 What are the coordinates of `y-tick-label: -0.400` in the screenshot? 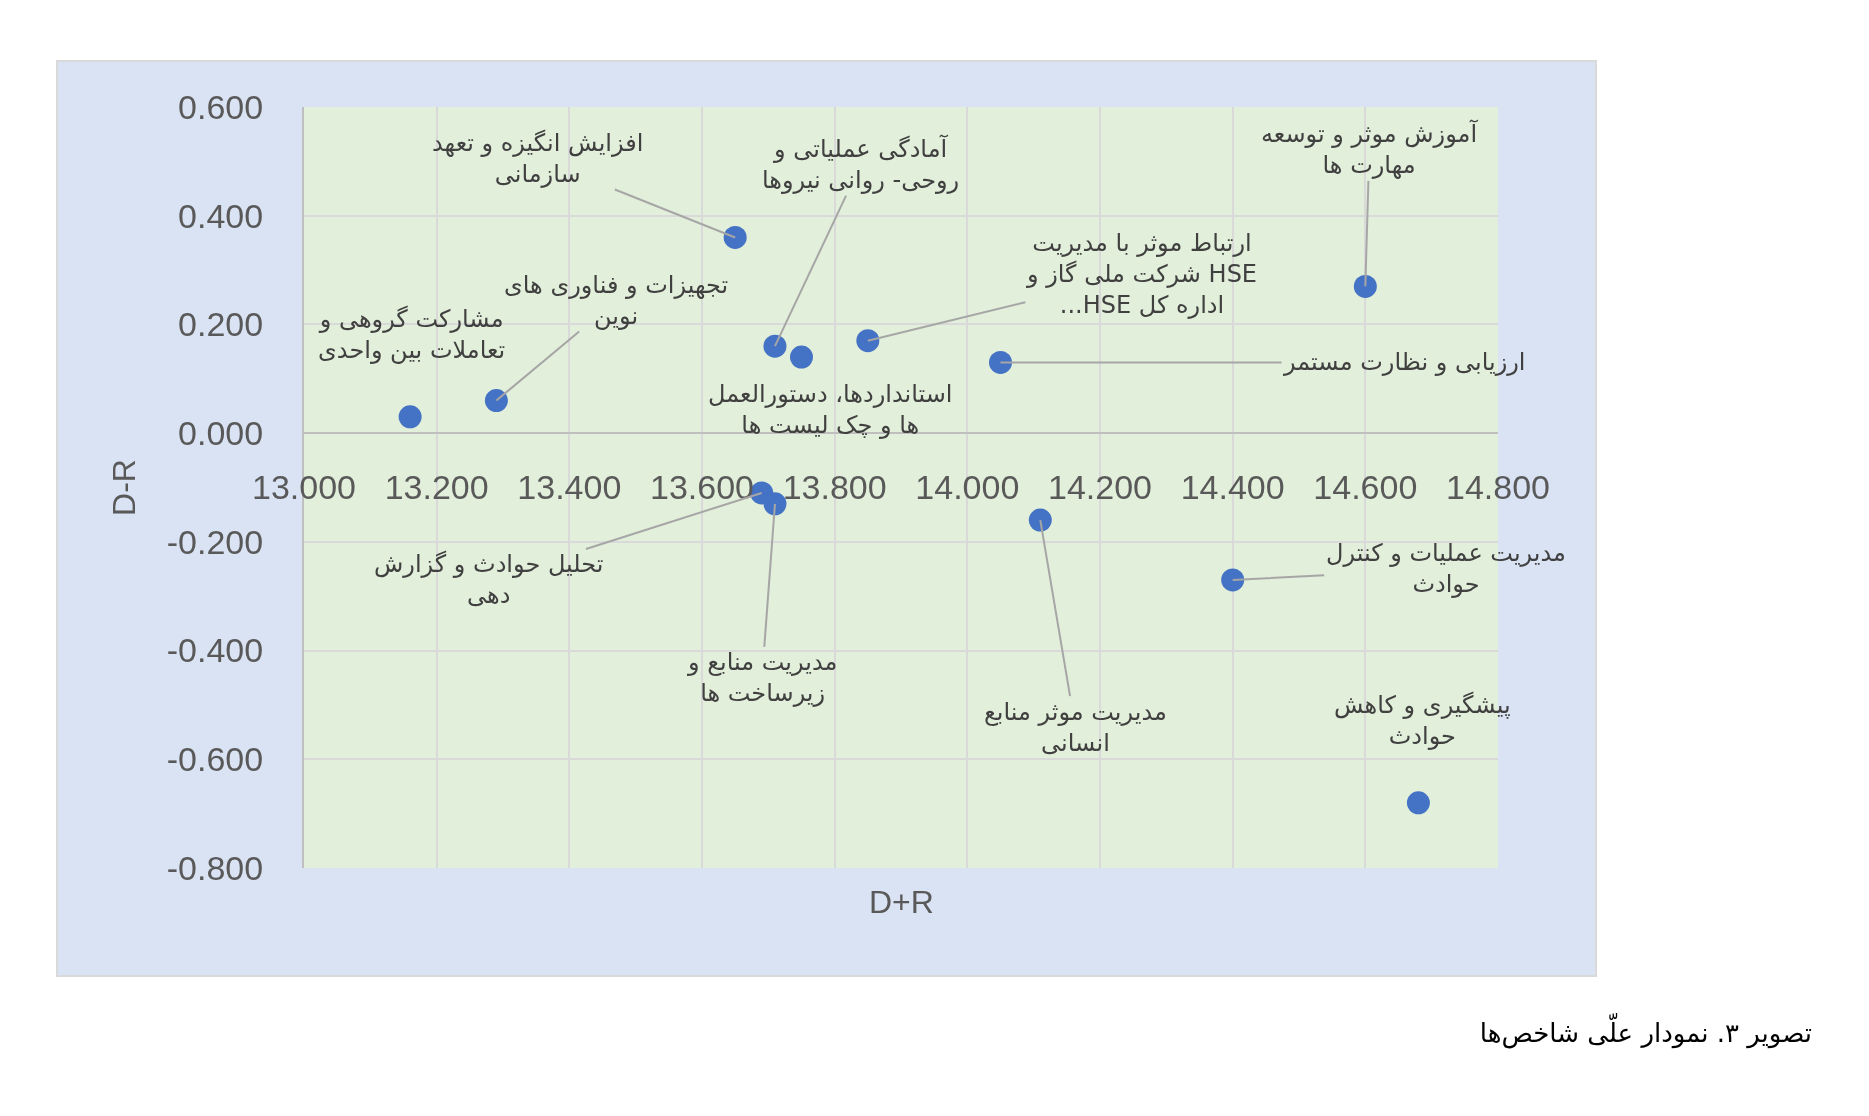 It's located at (215, 650).